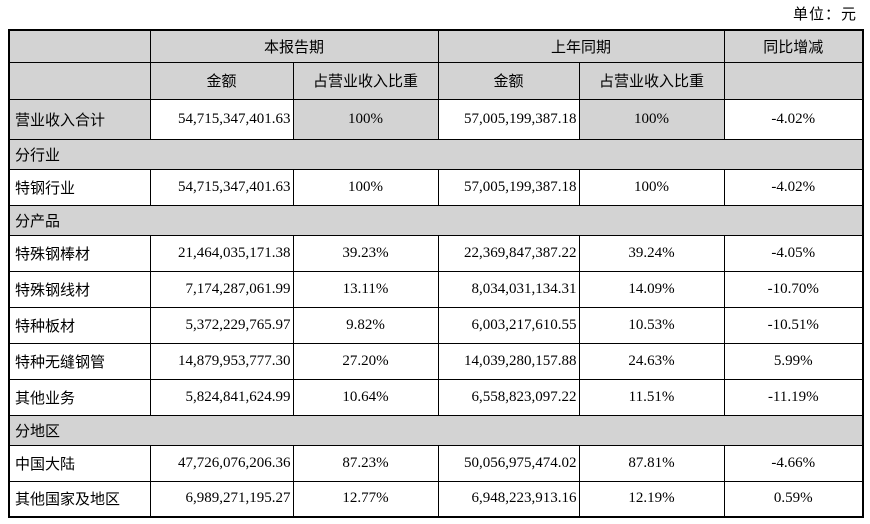 The width and height of the screenshot is (870, 524). Describe the element at coordinates (793, 397) in the screenshot. I see `yoy-change-cell: -11.19%` at that location.